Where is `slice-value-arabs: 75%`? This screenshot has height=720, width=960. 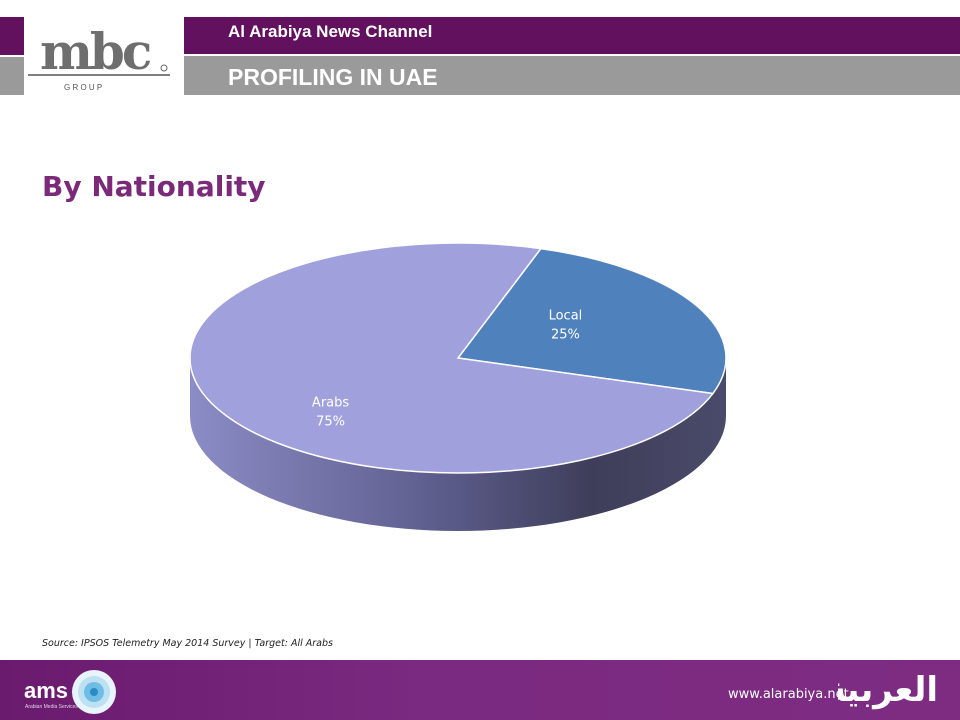
slice-value-arabs: 75% is located at coordinates (330, 421).